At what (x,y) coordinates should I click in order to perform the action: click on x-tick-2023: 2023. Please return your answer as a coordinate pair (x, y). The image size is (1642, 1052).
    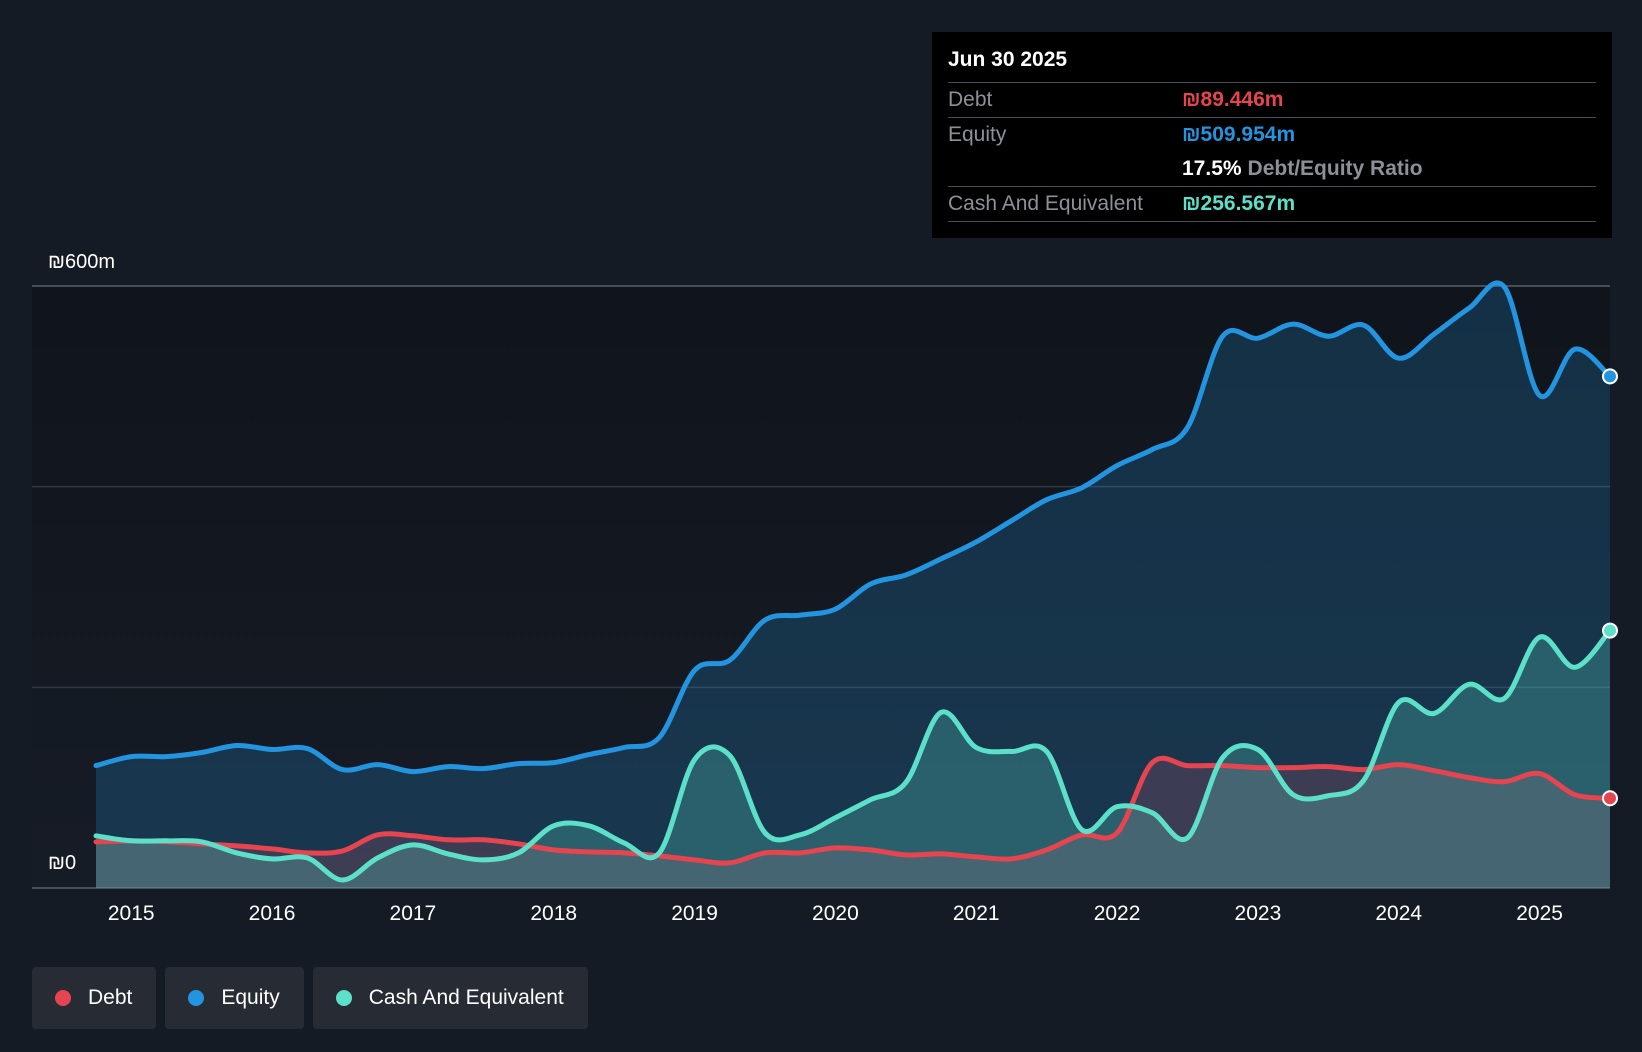
    Looking at the image, I should click on (1258, 913).